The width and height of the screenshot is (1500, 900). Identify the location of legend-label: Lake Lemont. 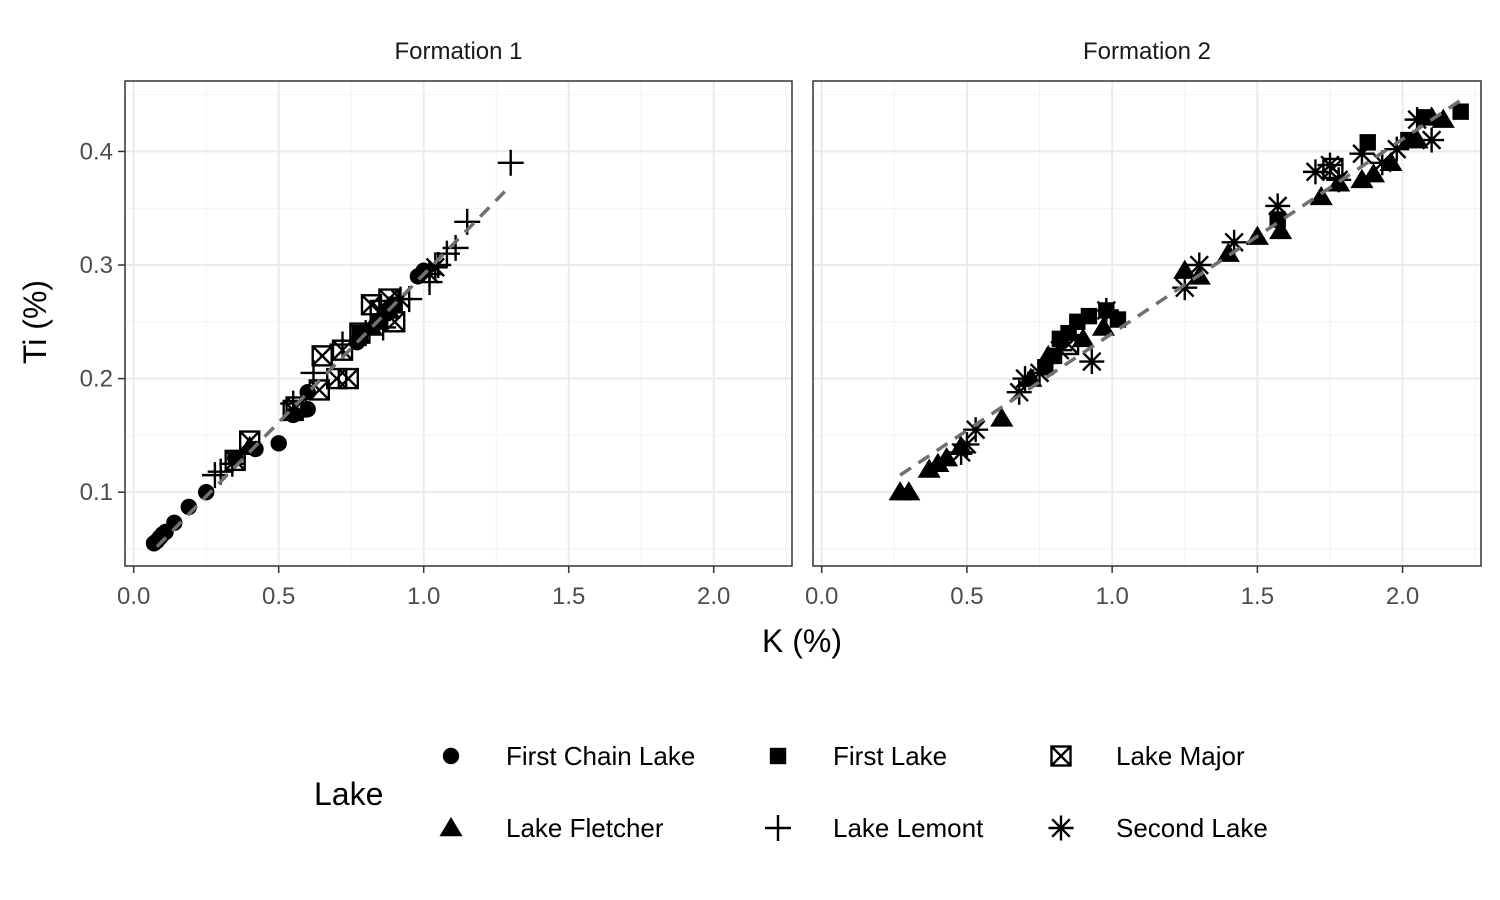
(908, 828).